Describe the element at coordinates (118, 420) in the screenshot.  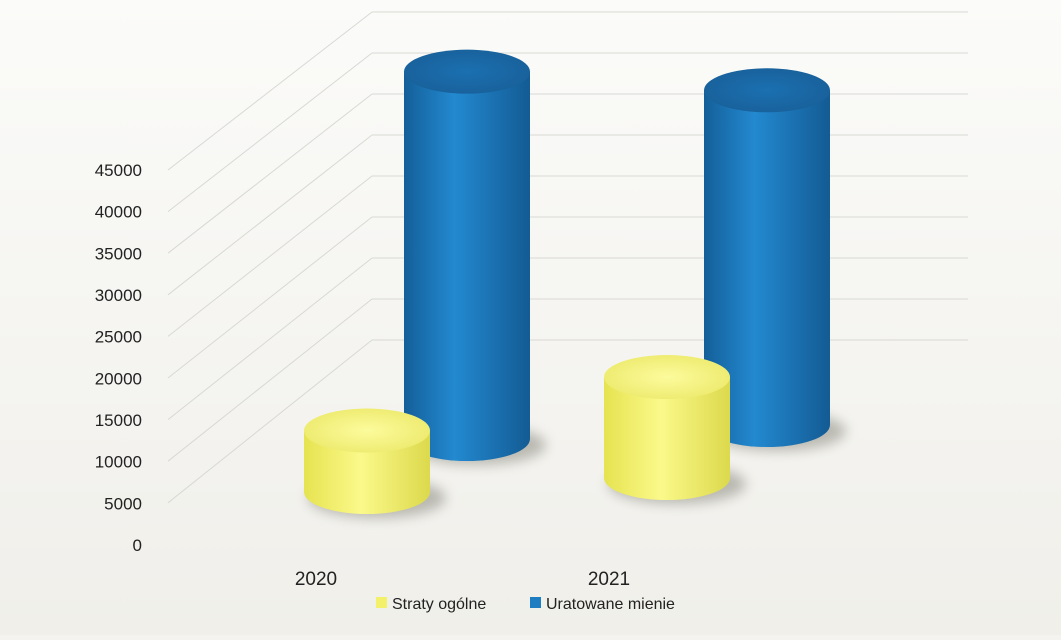
I see `y-tick-label: 15000` at that location.